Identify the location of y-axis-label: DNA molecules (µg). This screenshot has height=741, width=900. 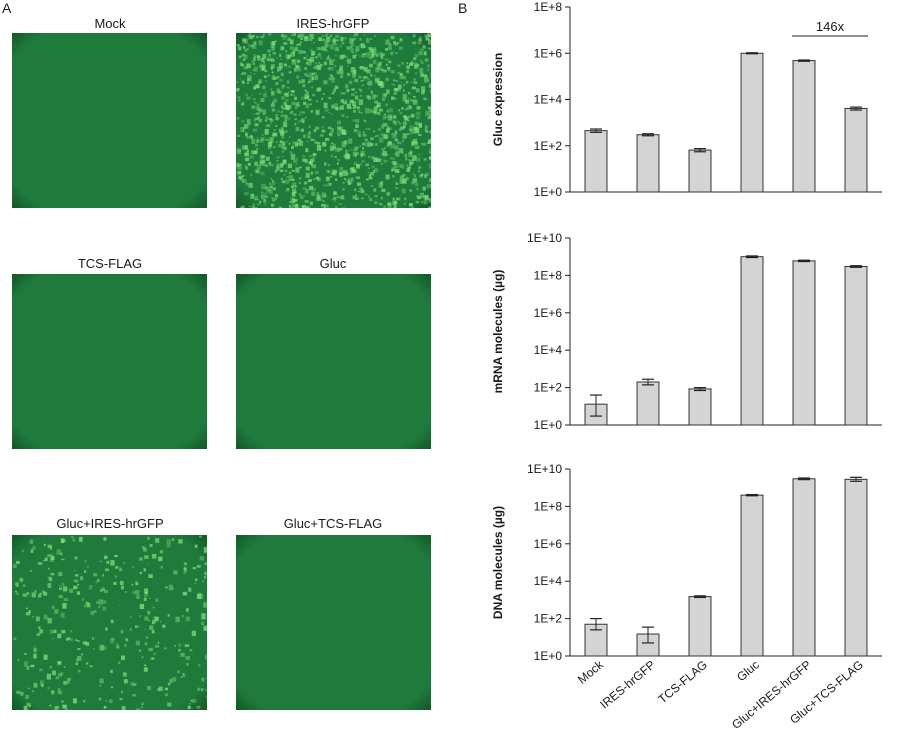
(498, 562).